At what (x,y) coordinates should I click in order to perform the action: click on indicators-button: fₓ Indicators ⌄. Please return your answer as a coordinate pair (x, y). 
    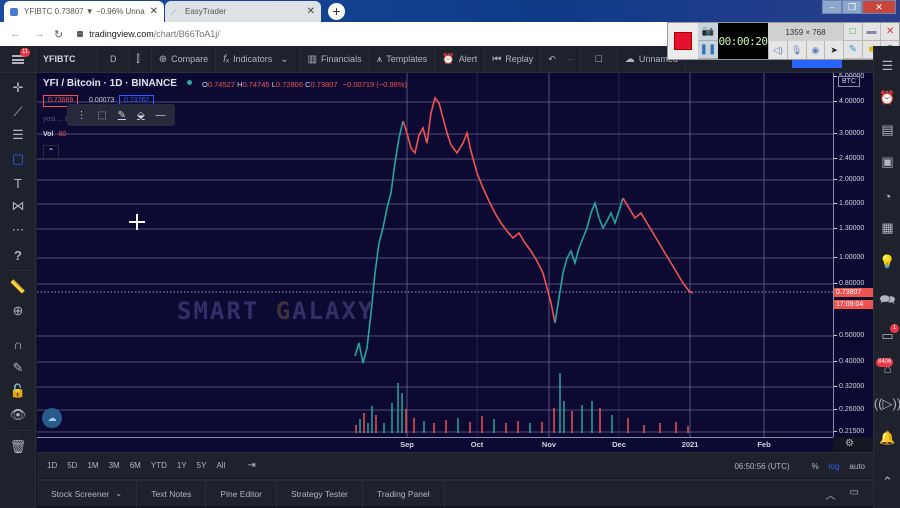
    Looking at the image, I should click on (258, 59).